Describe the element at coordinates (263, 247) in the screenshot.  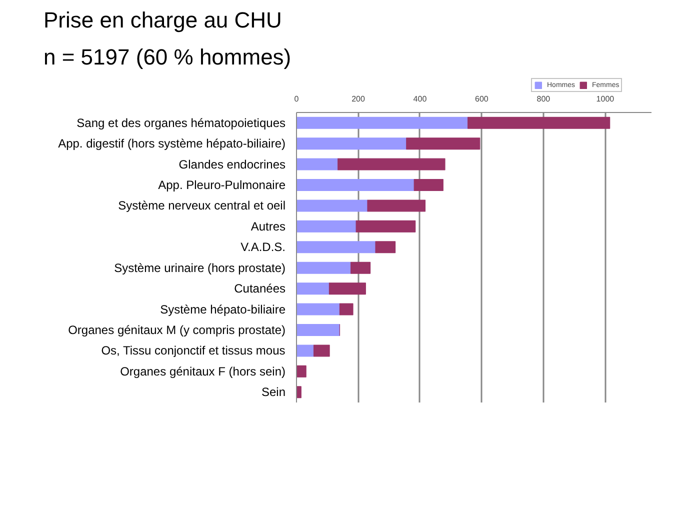
I see `y-tick-label: V.A.D.S.` at that location.